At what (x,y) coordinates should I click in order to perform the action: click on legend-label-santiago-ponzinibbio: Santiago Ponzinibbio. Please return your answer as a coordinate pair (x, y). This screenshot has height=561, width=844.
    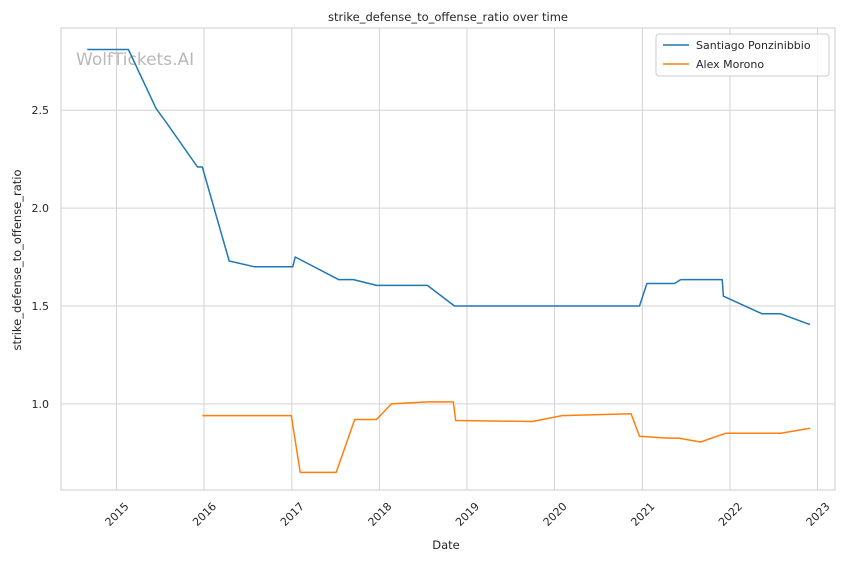
    Looking at the image, I should click on (753, 45).